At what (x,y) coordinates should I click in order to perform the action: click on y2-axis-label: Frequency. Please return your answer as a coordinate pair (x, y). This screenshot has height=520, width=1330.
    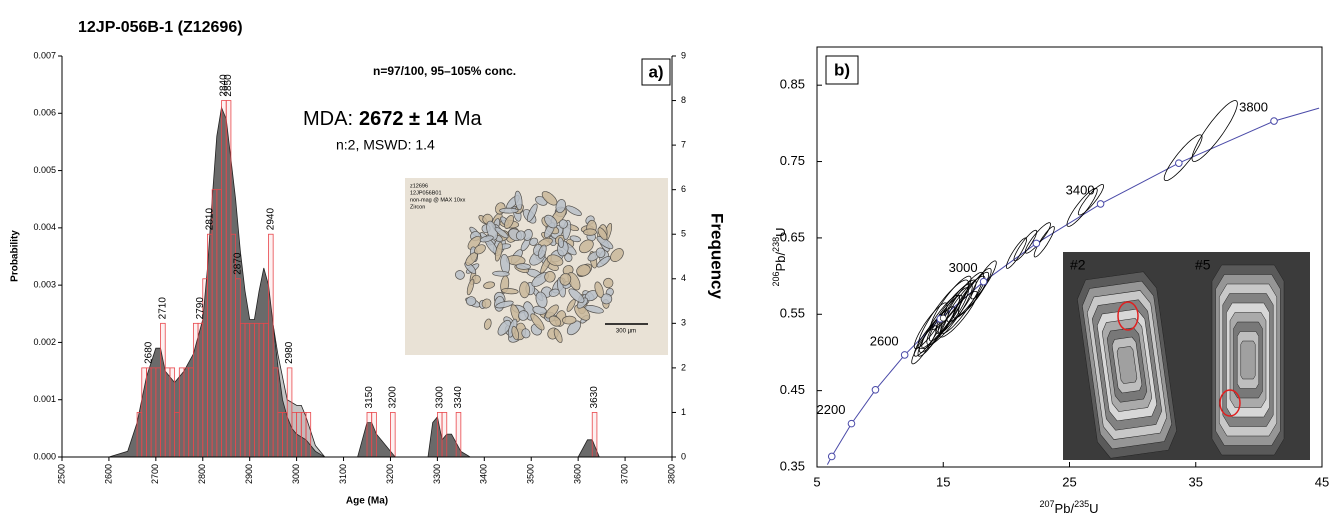
    Looking at the image, I should click on (717, 256).